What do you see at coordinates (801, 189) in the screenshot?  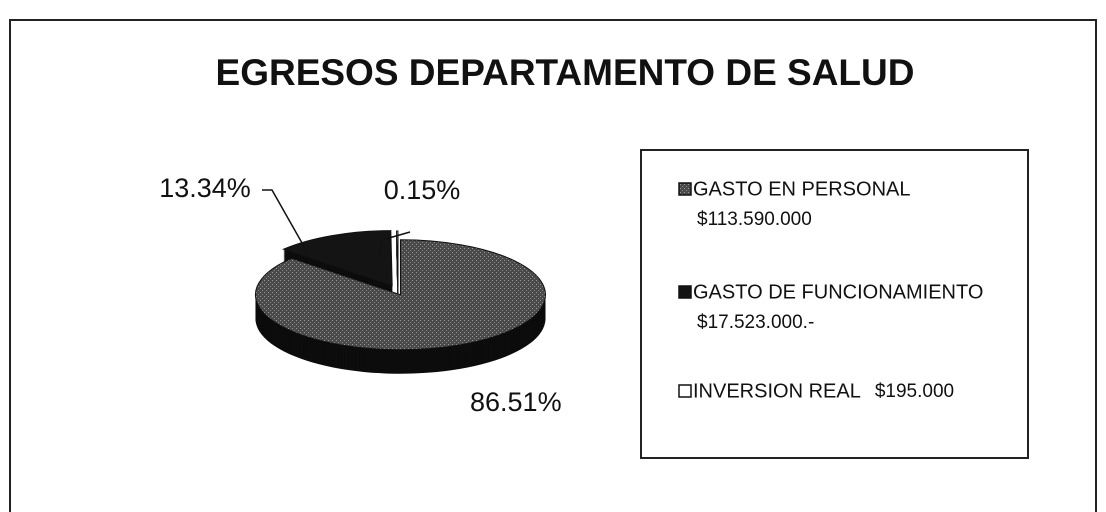 I see `legend-label: GASTO EN PERSONAL` at bounding box center [801, 189].